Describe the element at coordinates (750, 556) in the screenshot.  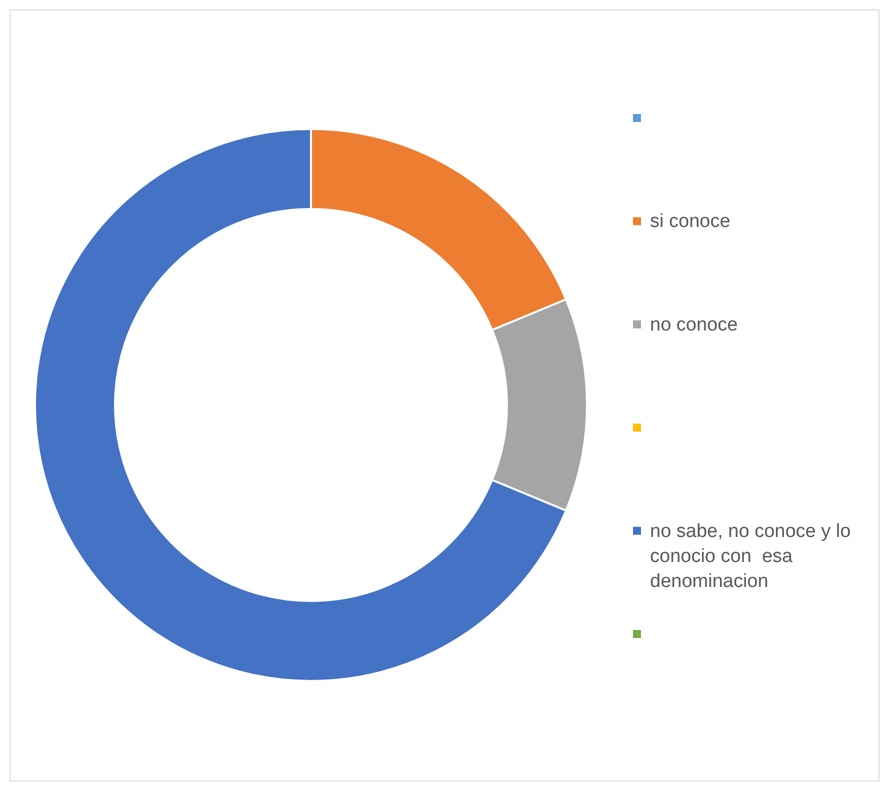
I see `legend-label: no sabe, no conoce y lo conocio con esa denominacion` at that location.